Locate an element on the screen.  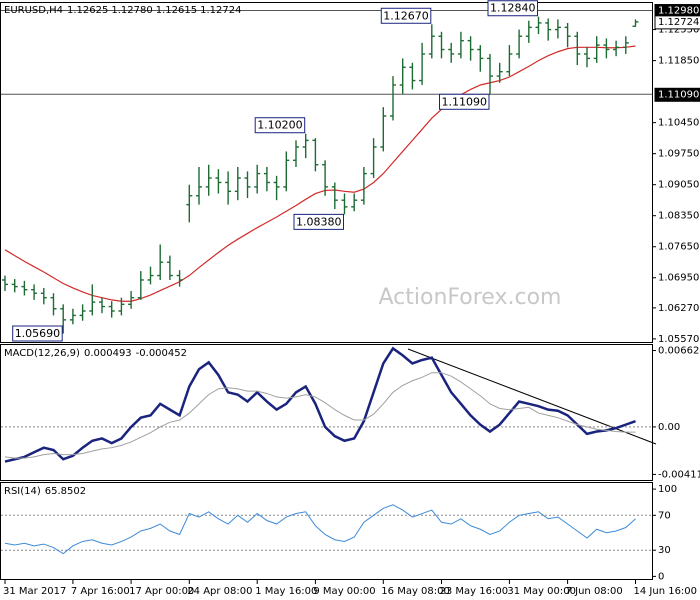
y-tick-label: 1.07650 is located at coordinates (678, 247).